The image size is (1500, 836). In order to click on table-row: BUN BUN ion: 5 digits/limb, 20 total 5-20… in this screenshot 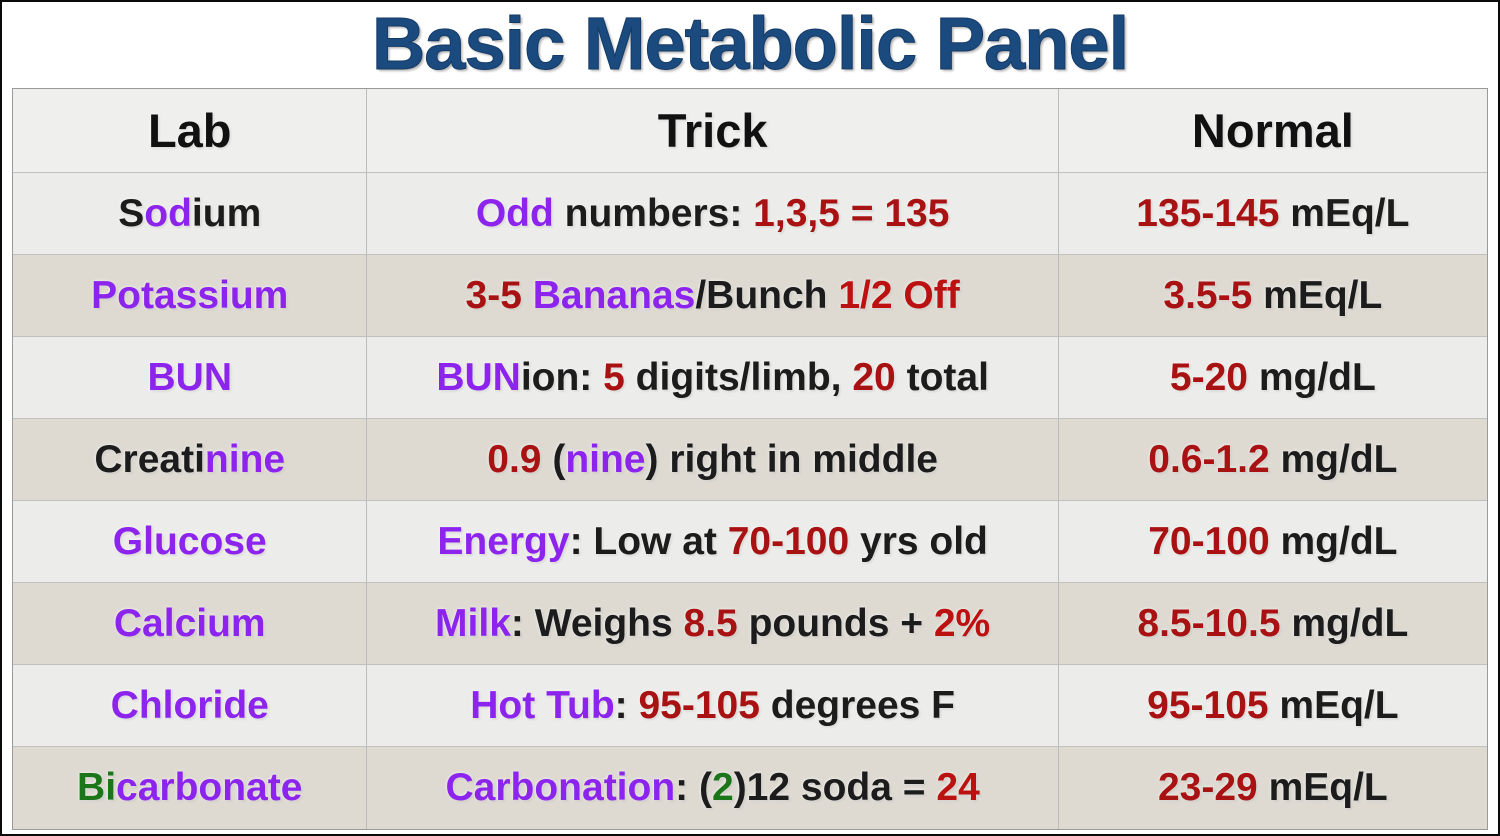, I will do `click(750, 378)`.